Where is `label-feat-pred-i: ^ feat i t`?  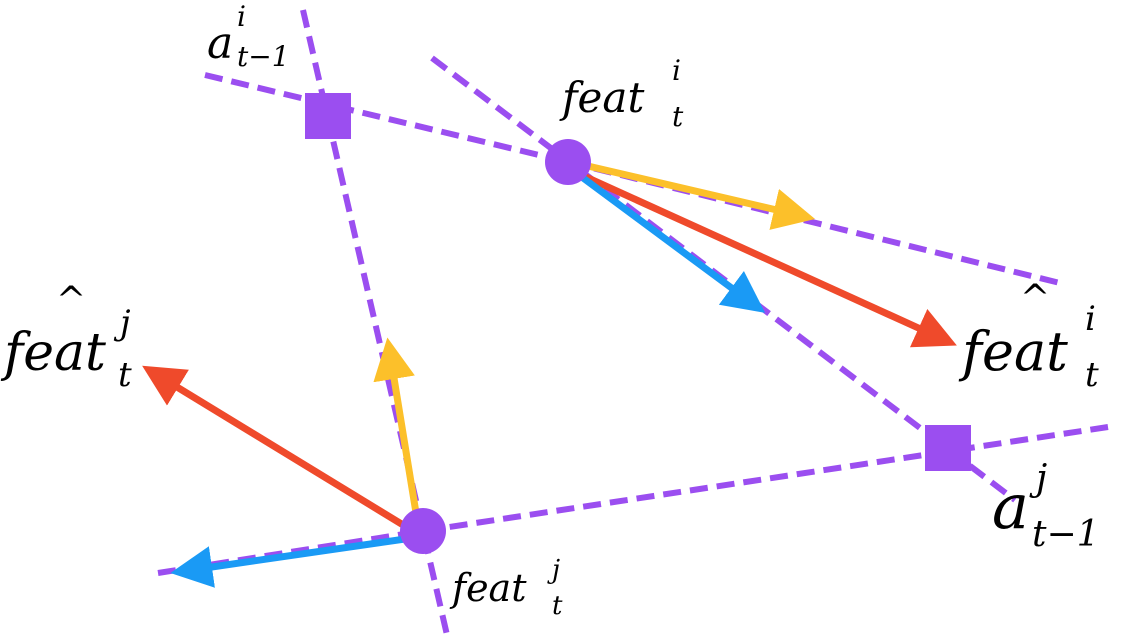
label-feat-pred-i: ^ feat i t is located at coordinates (1028, 336).